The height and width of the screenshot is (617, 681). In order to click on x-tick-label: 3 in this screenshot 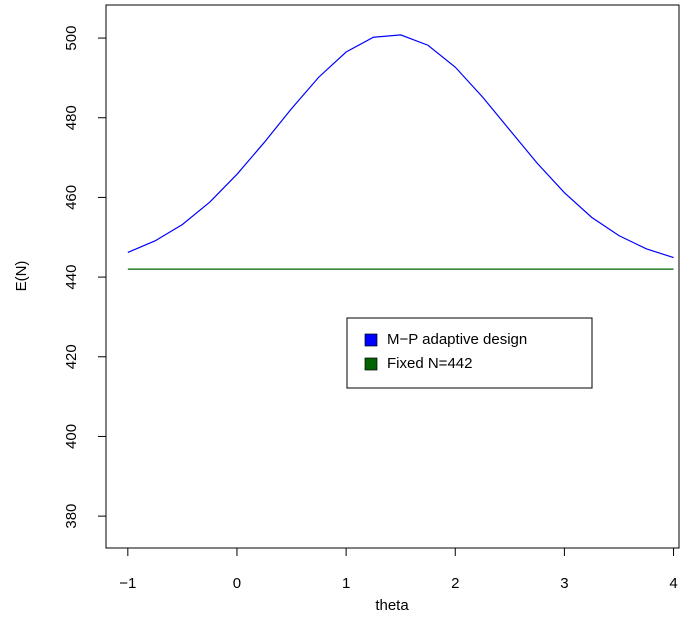, I will do `click(564, 583)`.